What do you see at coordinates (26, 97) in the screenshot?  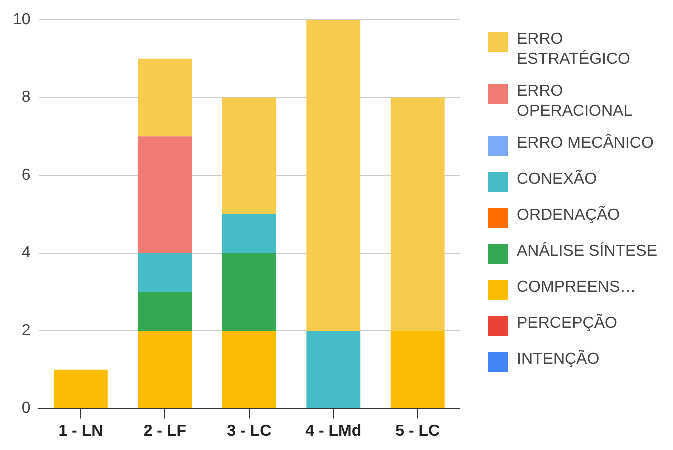 I see `y-tick-label: 8` at bounding box center [26, 97].